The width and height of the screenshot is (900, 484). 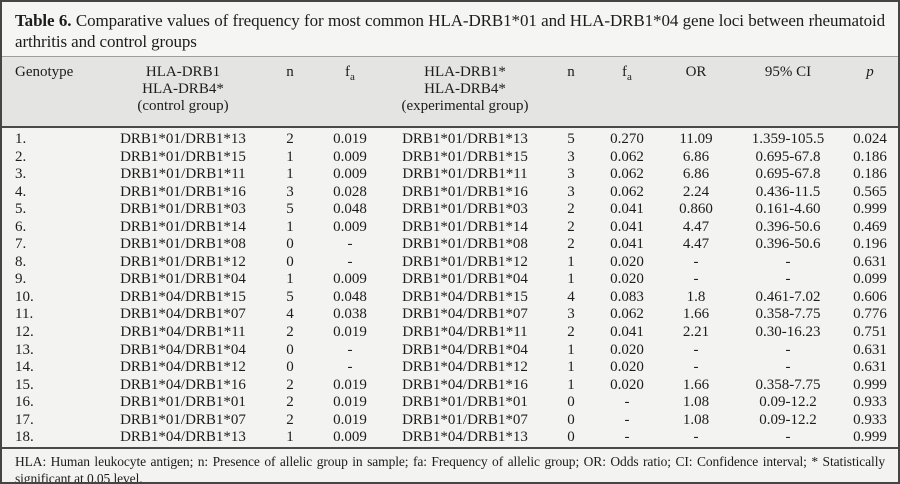 What do you see at coordinates (183, 384) in the screenshot?
I see `cell-control-genotype: DRB1*04/DRB1*16` at bounding box center [183, 384].